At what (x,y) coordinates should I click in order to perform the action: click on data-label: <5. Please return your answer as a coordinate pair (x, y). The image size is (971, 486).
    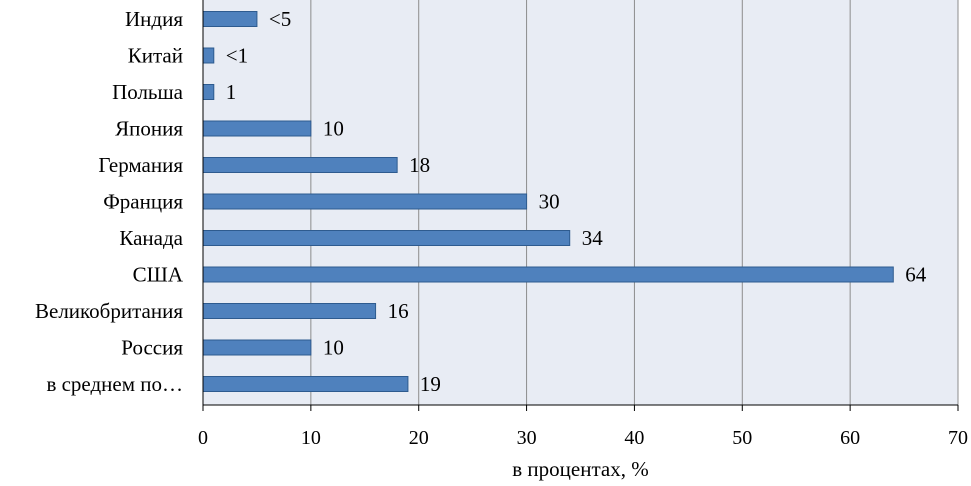
    Looking at the image, I should click on (280, 19).